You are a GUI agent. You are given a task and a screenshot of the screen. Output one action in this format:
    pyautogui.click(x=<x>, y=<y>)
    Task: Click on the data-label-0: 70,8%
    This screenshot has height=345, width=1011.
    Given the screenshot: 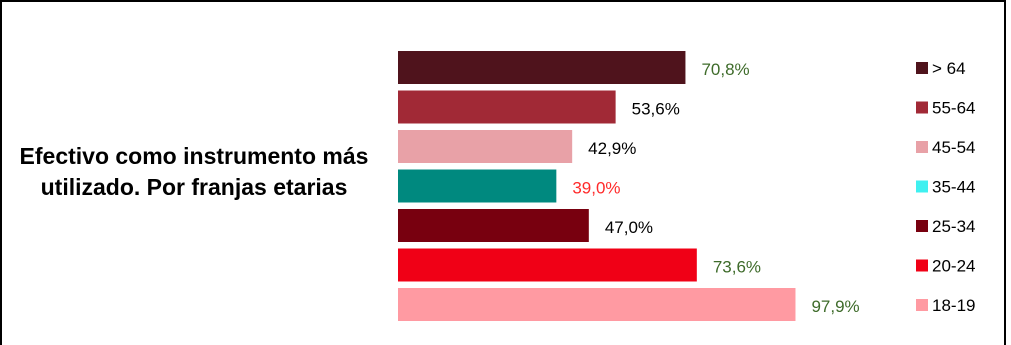 What is the action you would take?
    pyautogui.click(x=725, y=69)
    